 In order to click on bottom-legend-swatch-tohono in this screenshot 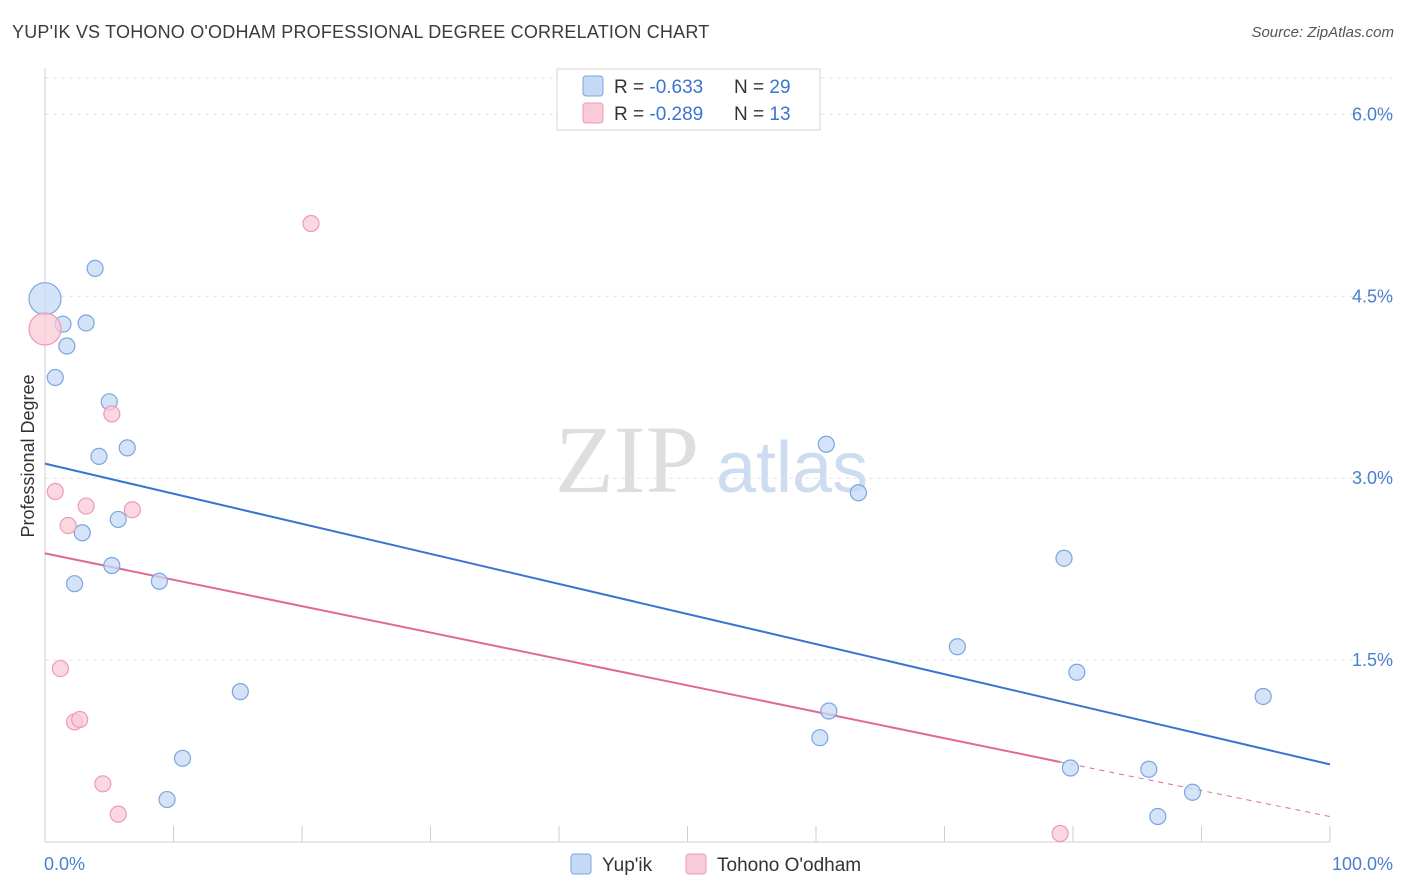, I will do `click(696, 864)`.